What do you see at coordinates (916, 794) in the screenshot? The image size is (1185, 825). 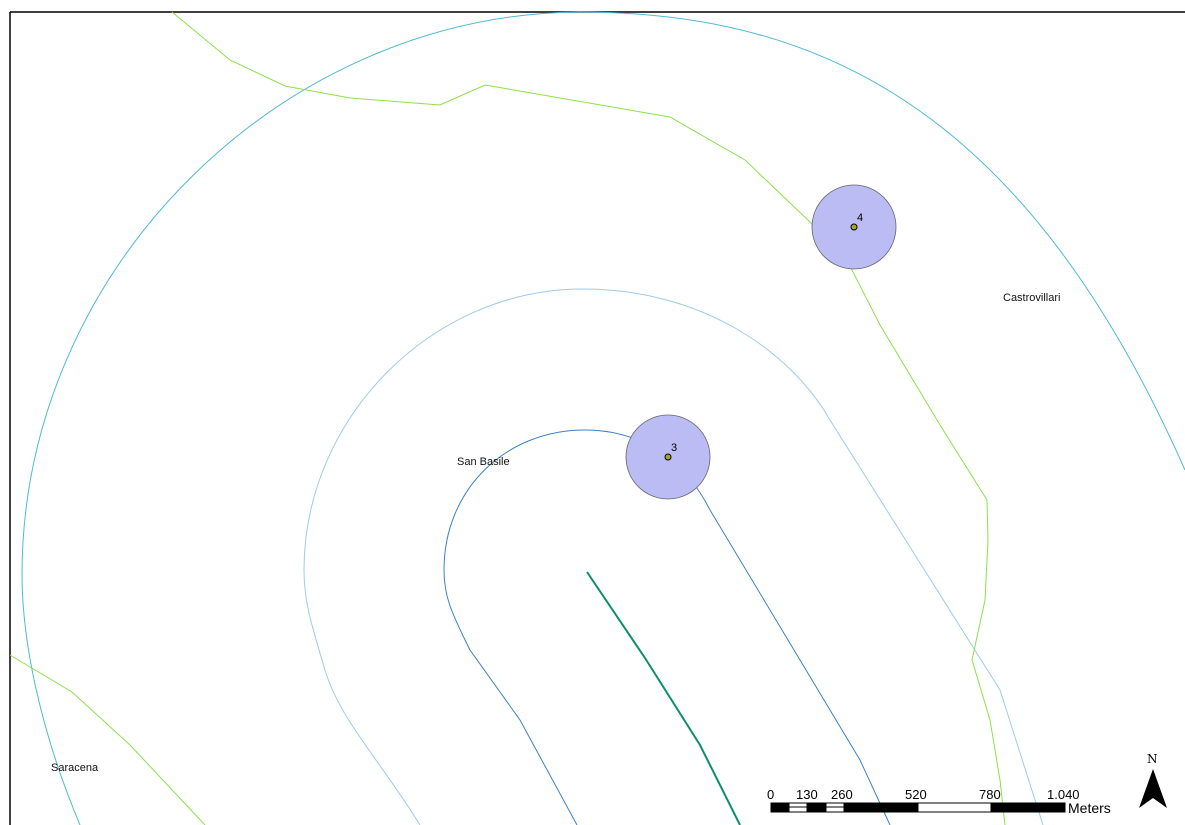 I see `scale-tick-520: 520` at bounding box center [916, 794].